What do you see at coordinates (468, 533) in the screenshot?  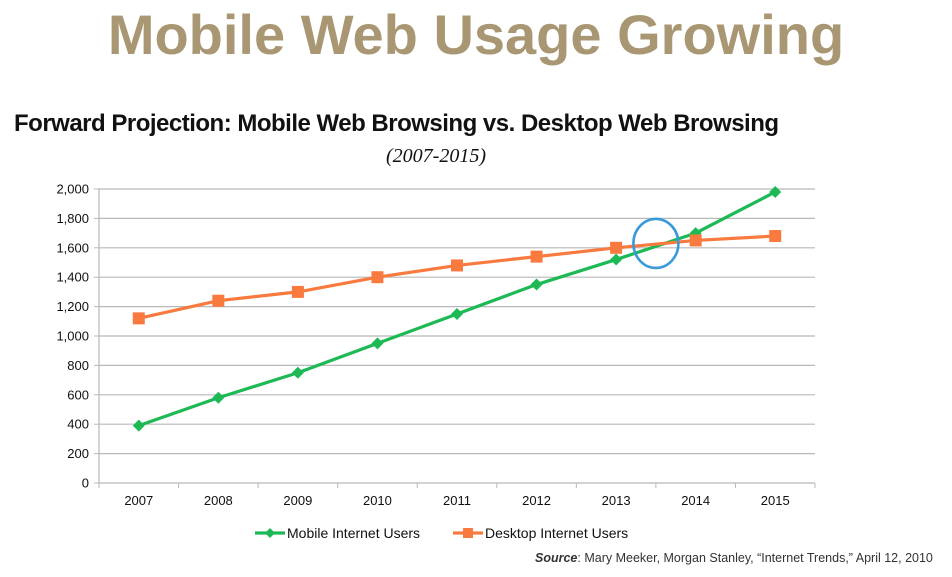 I see `legend-marker-square` at bounding box center [468, 533].